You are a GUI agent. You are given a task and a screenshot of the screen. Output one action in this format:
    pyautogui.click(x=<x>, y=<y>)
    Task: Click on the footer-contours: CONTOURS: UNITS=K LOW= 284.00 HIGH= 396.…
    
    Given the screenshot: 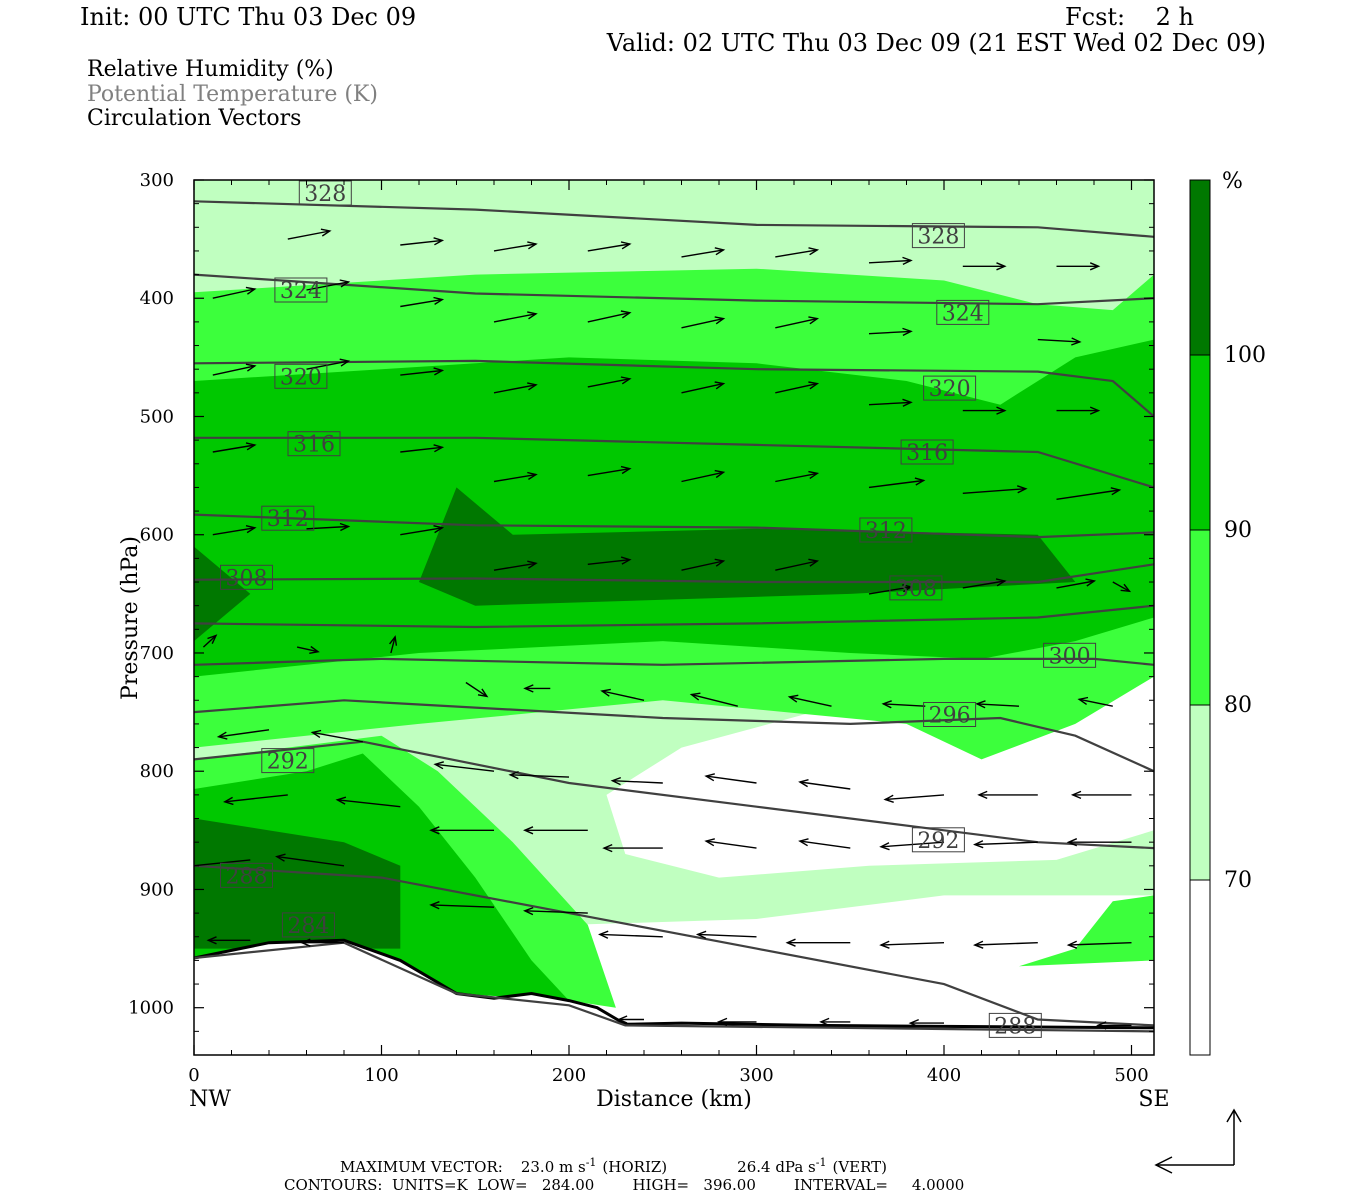 What is the action you would take?
    pyautogui.click(x=624, y=1185)
    